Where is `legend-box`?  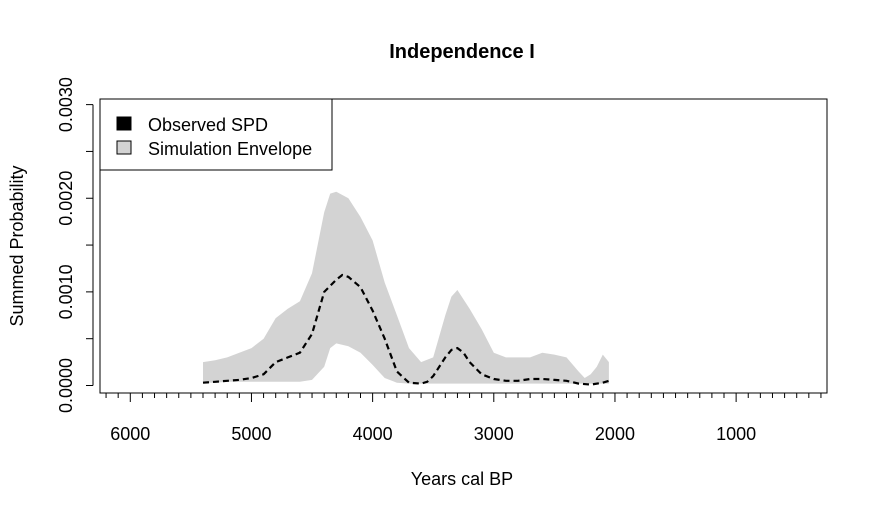
legend-box is located at coordinates (216, 134).